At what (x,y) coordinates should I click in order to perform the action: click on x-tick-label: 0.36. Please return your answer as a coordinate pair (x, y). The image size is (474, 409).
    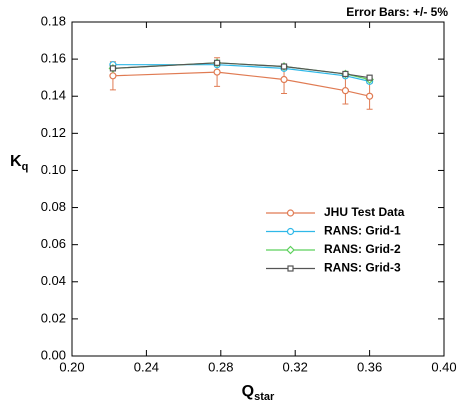
    Looking at the image, I should click on (369, 366).